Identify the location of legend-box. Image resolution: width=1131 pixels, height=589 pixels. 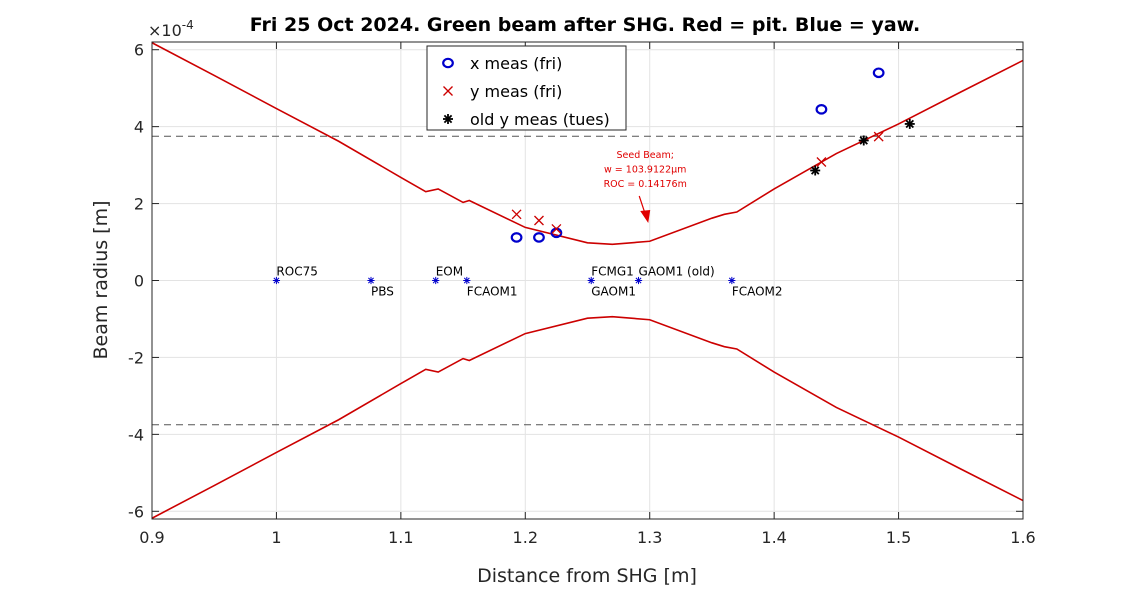
(526, 88).